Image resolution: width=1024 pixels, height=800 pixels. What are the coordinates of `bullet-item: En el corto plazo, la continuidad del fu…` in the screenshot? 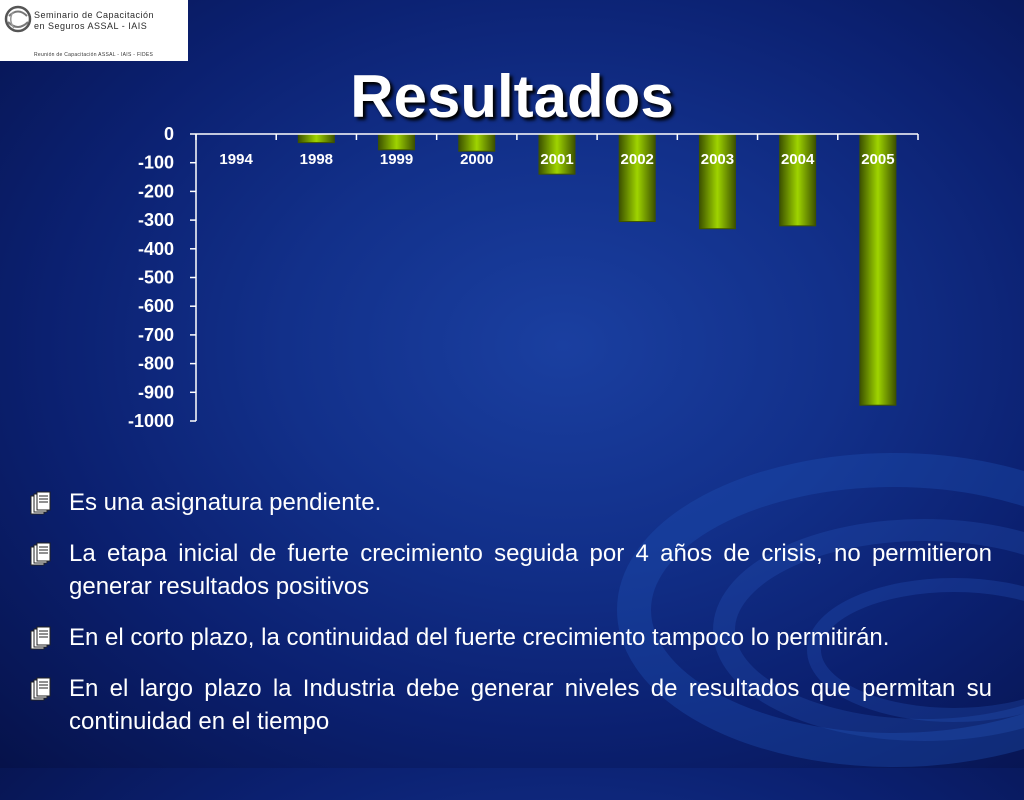 It's located at (511, 637).